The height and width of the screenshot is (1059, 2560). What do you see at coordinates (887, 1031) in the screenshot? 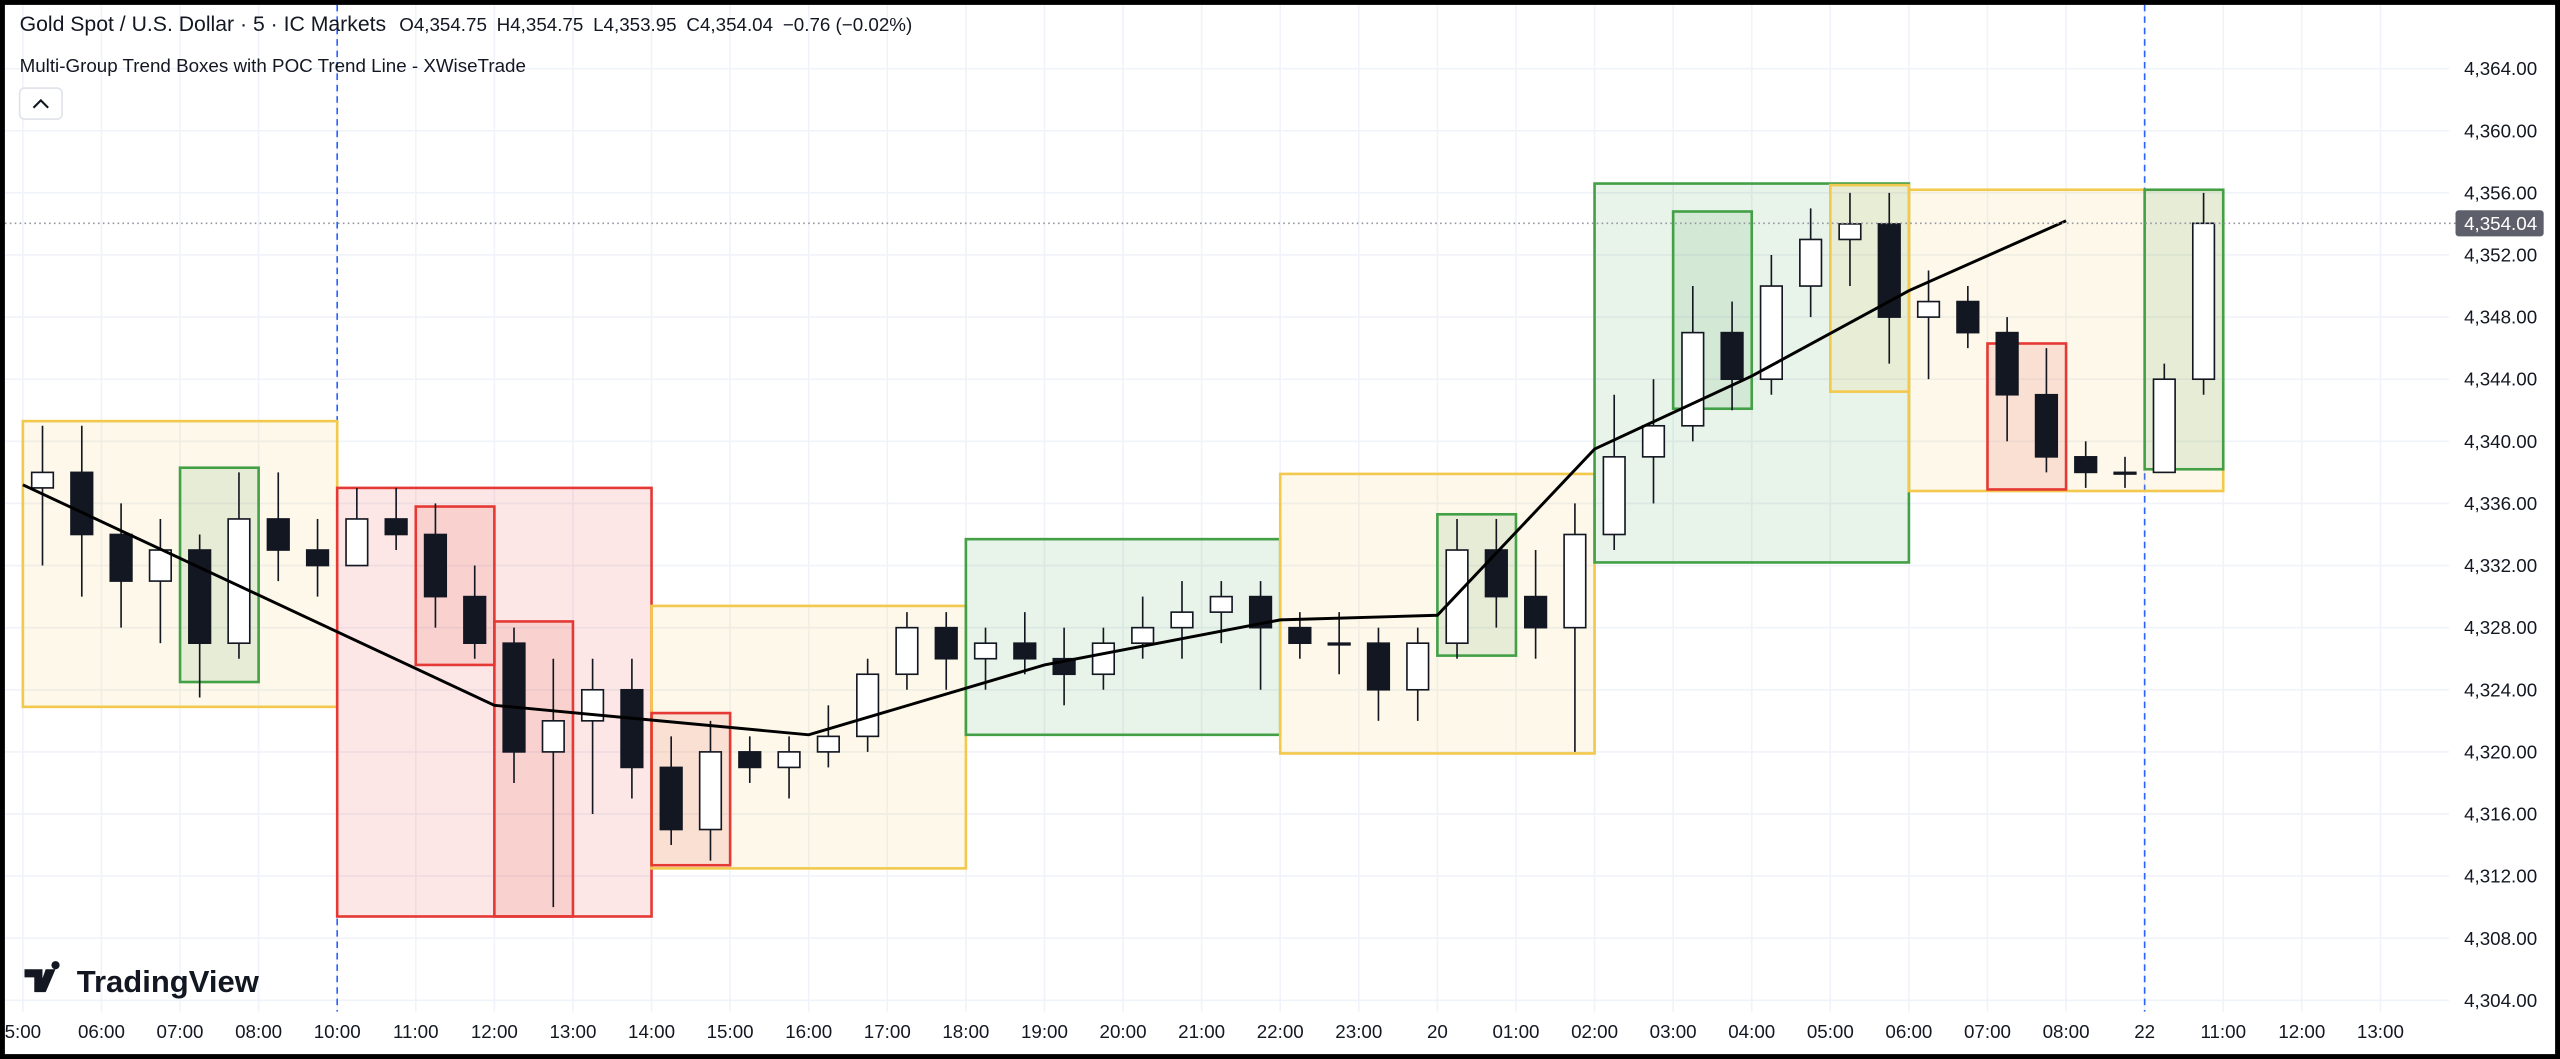
I see `x-tick-label: 17:00` at bounding box center [887, 1031].